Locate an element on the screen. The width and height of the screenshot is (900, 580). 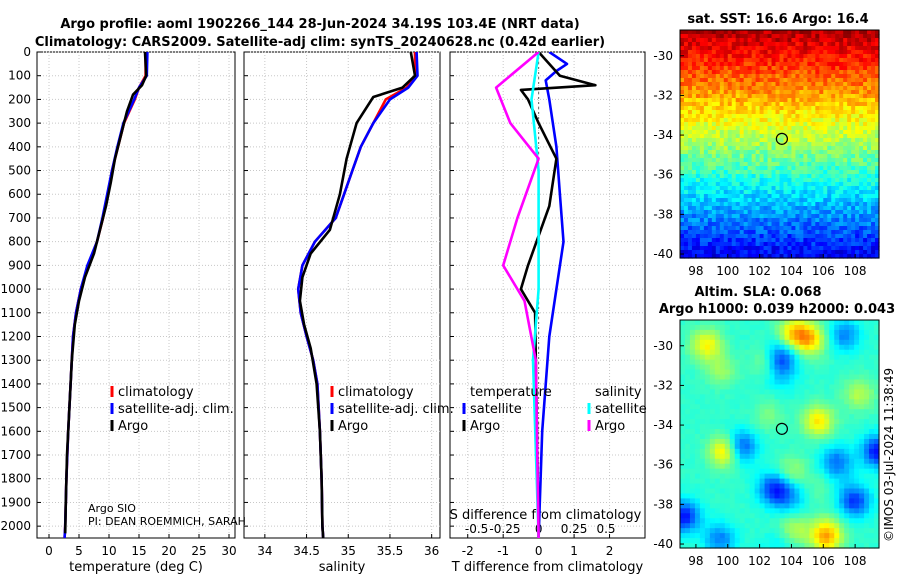
tick-label-x: 102 is located at coordinates (759, 271).